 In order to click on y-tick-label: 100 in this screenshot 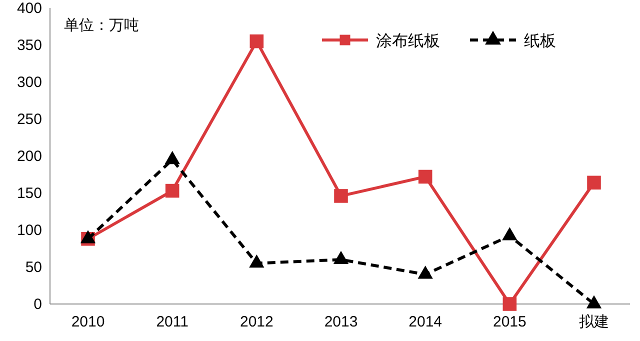, I will do `click(29, 230)`.